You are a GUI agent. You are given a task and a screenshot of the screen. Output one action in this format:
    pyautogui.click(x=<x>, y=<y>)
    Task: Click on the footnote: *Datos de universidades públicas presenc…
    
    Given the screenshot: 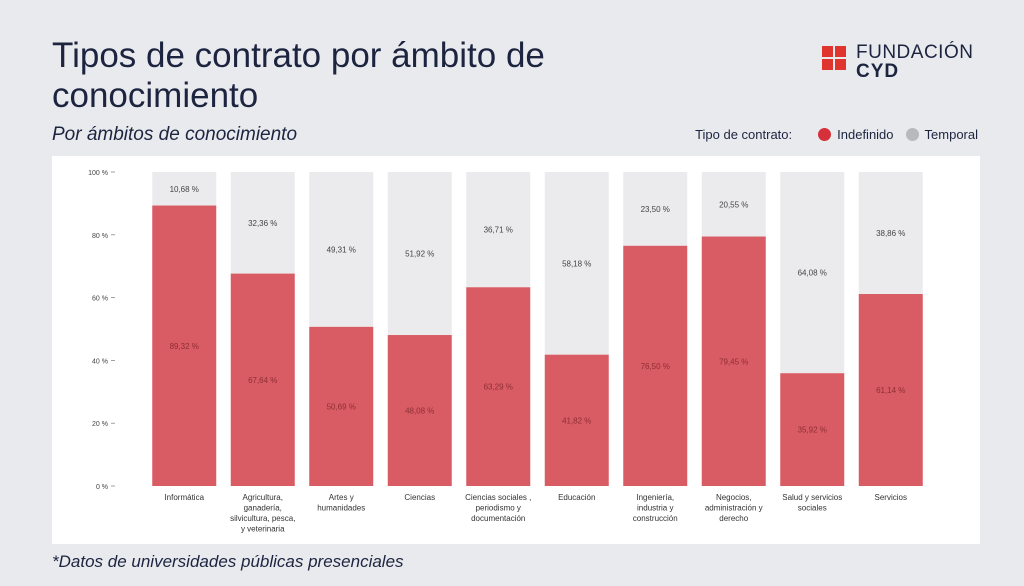 What is the action you would take?
    pyautogui.click(x=228, y=561)
    